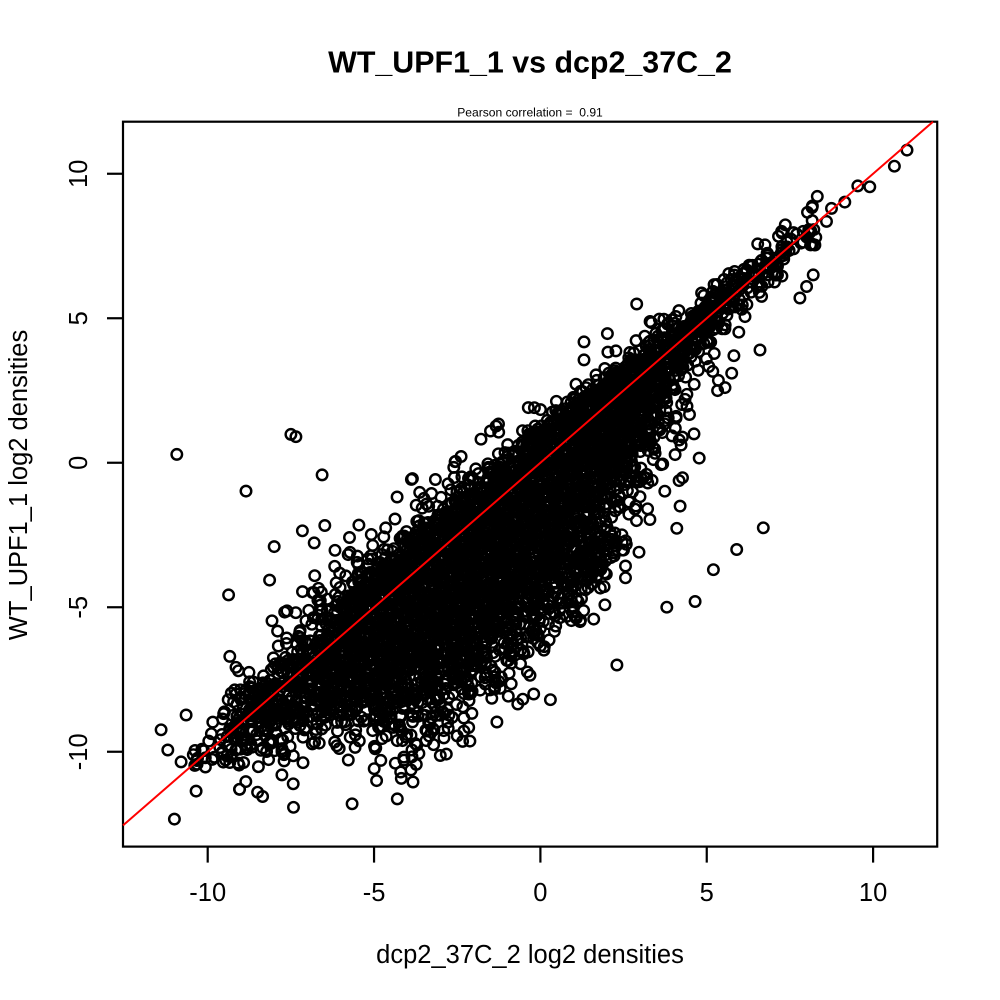 Image resolution: width=1000 pixels, height=1000 pixels. Describe the element at coordinates (530, 63) in the screenshot. I see `svg-text: WT_UPF1_1 vs dcp2_37C_2` at that location.